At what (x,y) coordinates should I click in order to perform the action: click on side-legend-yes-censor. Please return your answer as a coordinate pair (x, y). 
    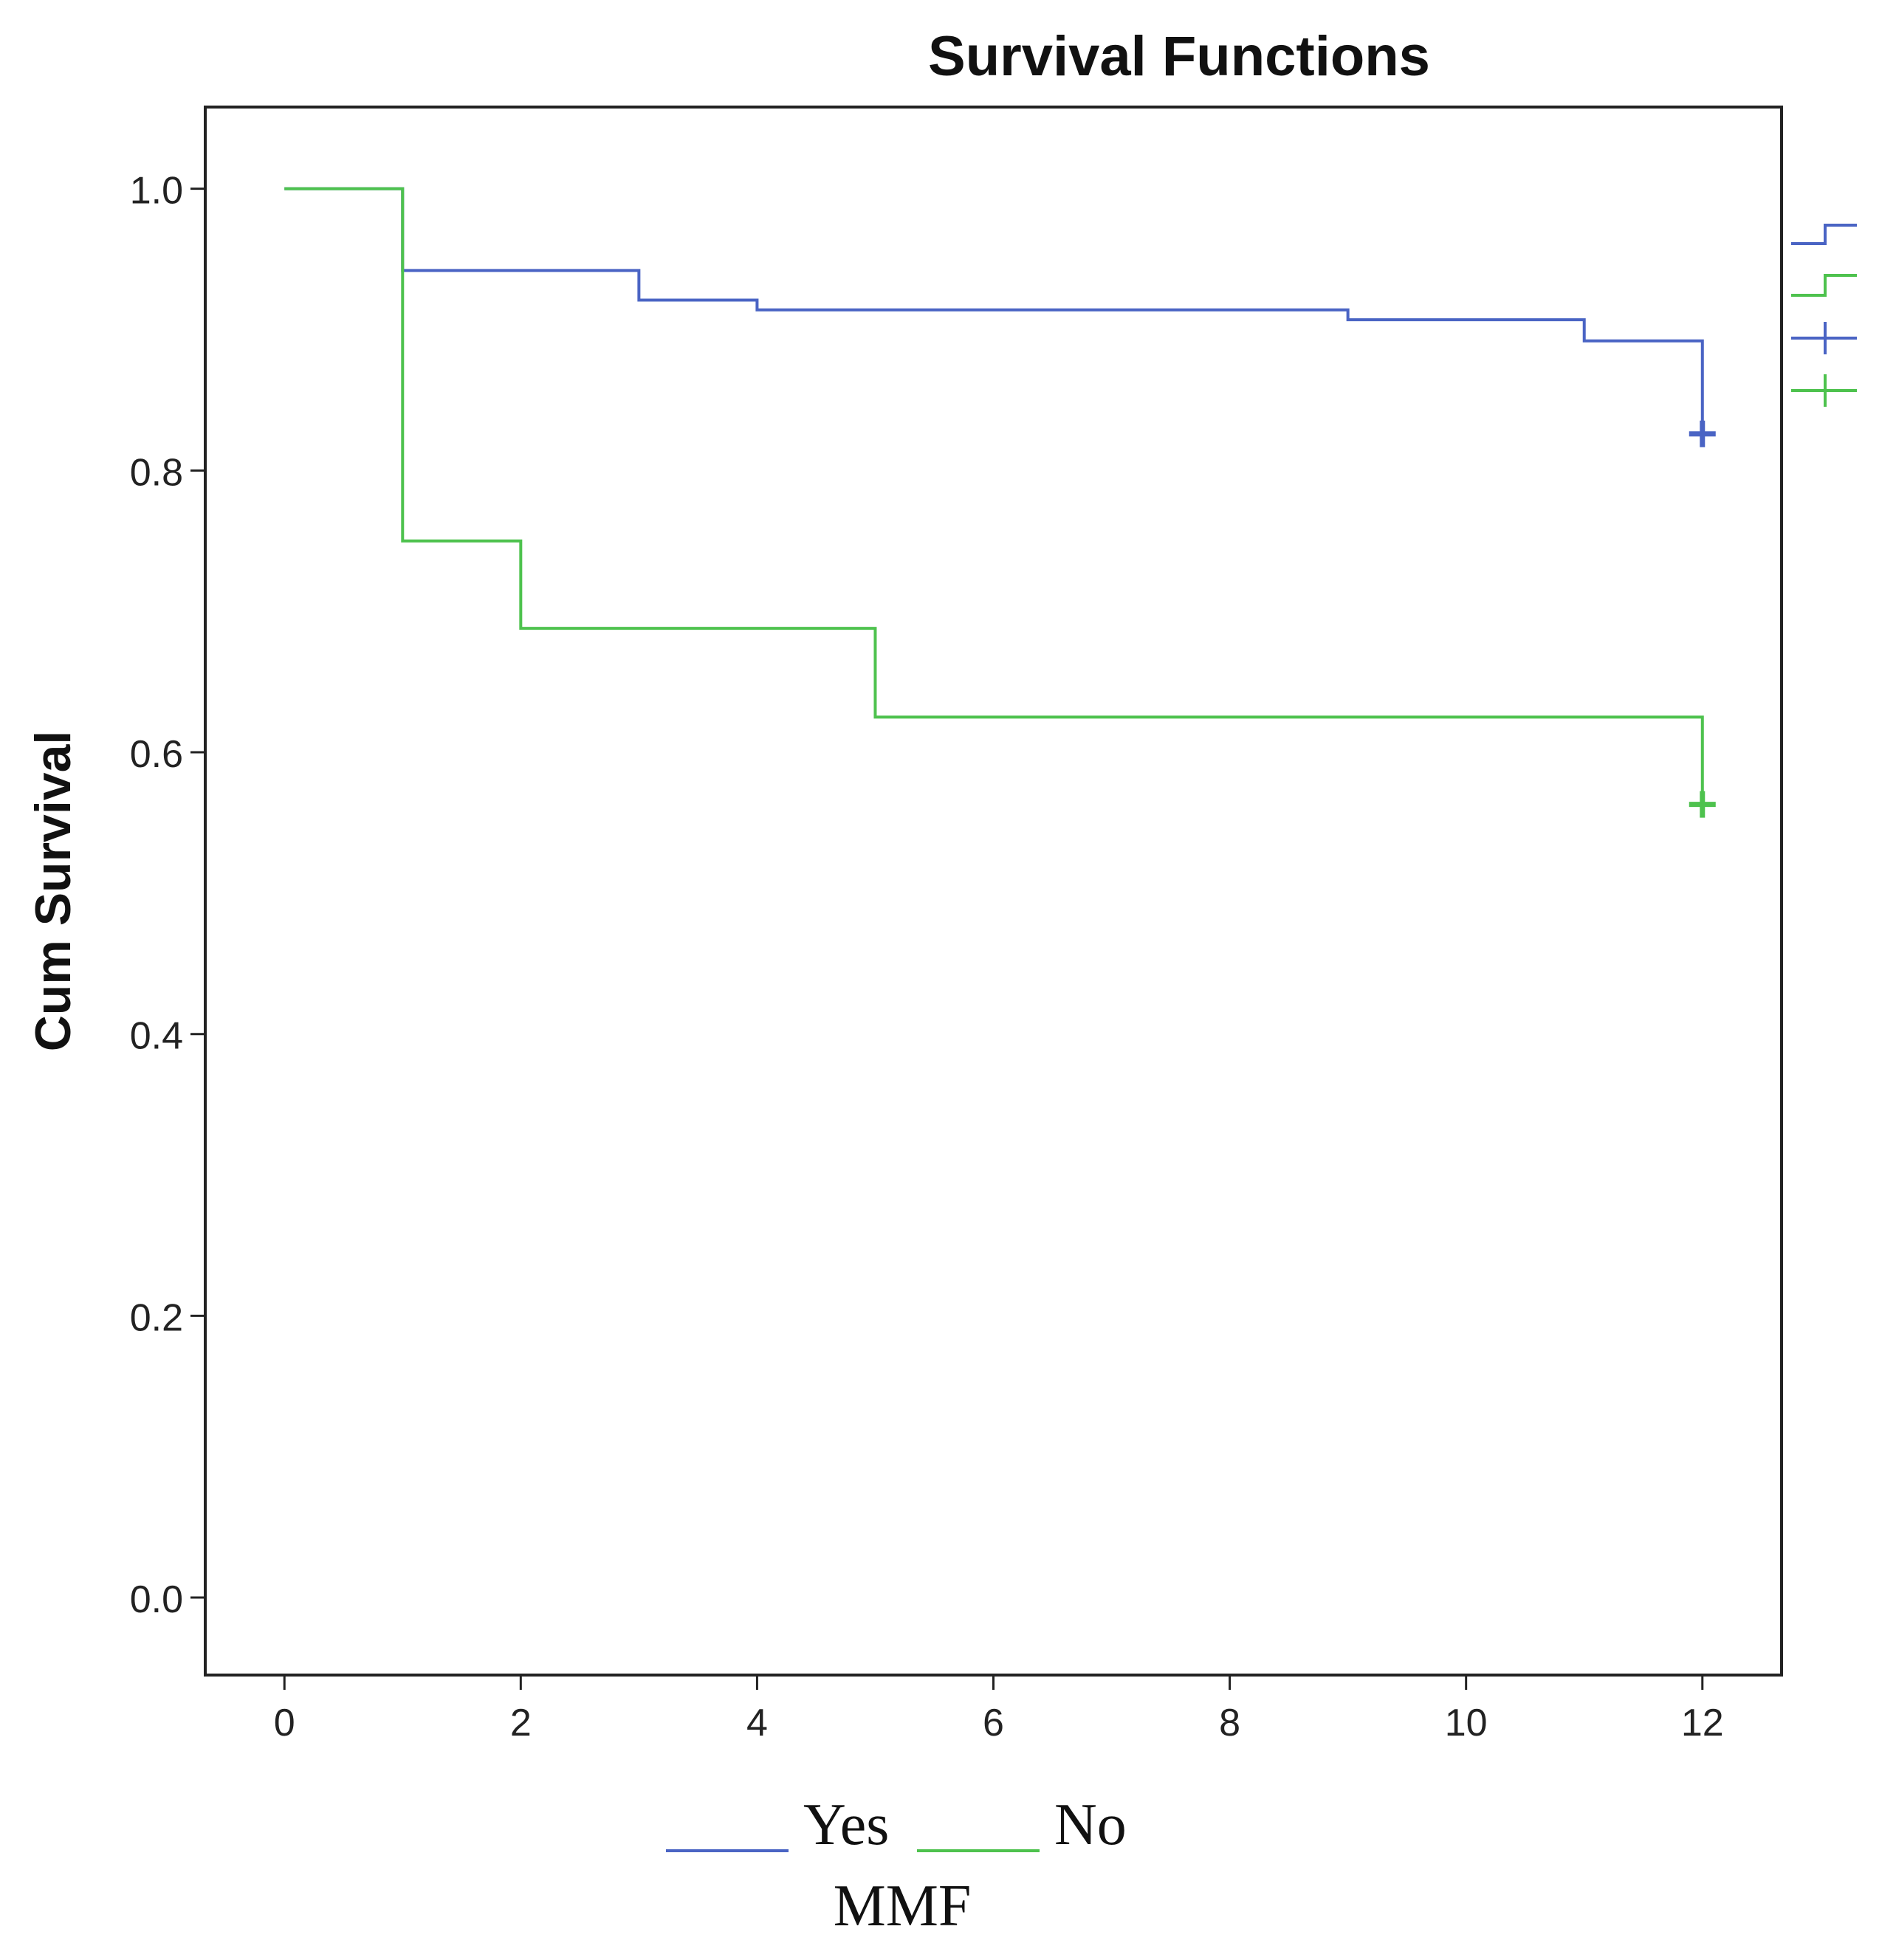
    Looking at the image, I should click on (1824, 338).